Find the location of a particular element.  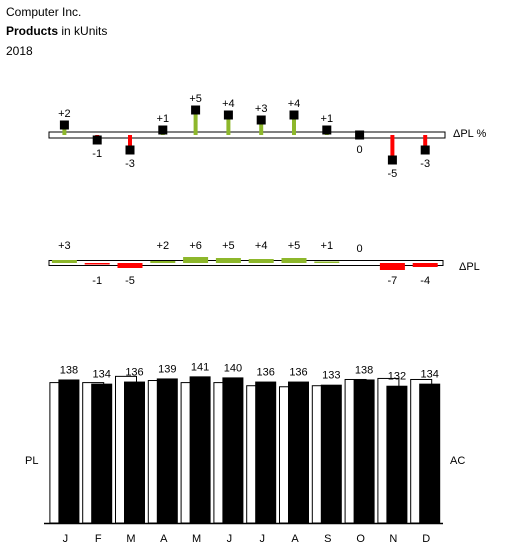

company-name: Computer Inc. is located at coordinates (44, 12).